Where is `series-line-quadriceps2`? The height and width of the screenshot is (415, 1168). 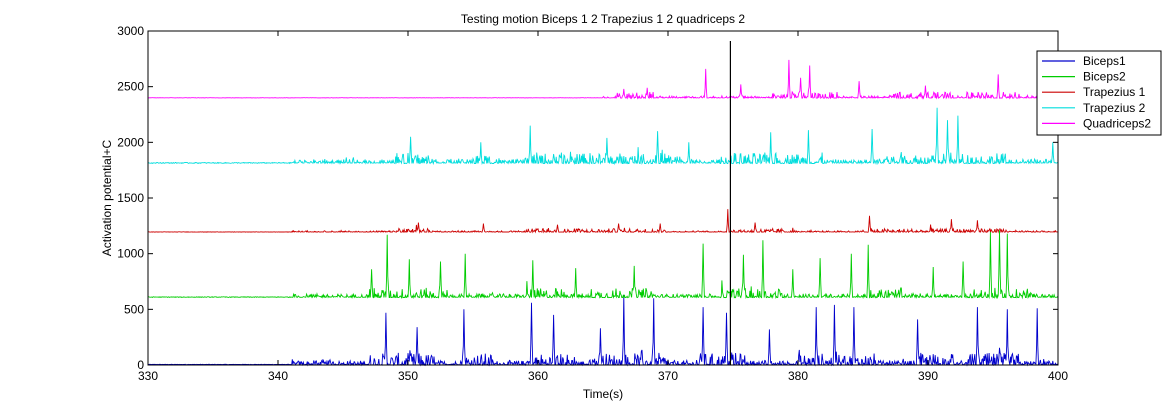
series-line-quadriceps2 is located at coordinates (603, 79).